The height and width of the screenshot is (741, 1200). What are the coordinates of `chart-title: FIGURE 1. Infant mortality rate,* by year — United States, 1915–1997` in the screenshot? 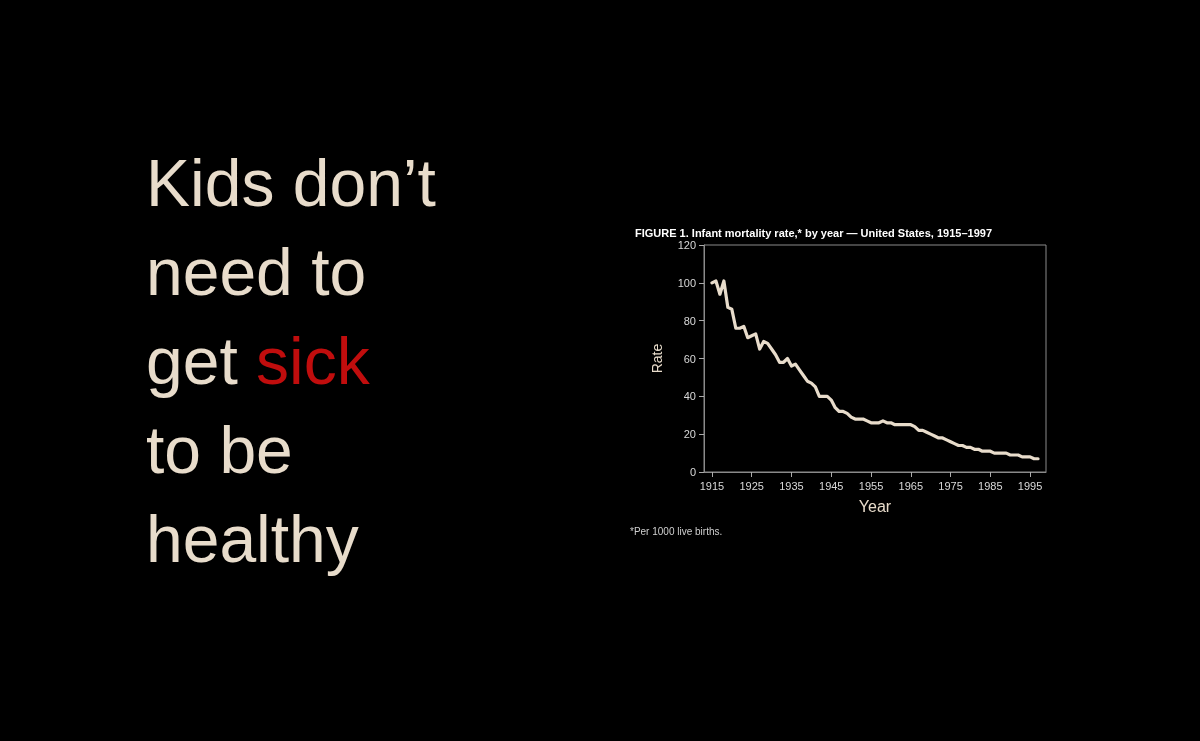 It's located at (814, 232).